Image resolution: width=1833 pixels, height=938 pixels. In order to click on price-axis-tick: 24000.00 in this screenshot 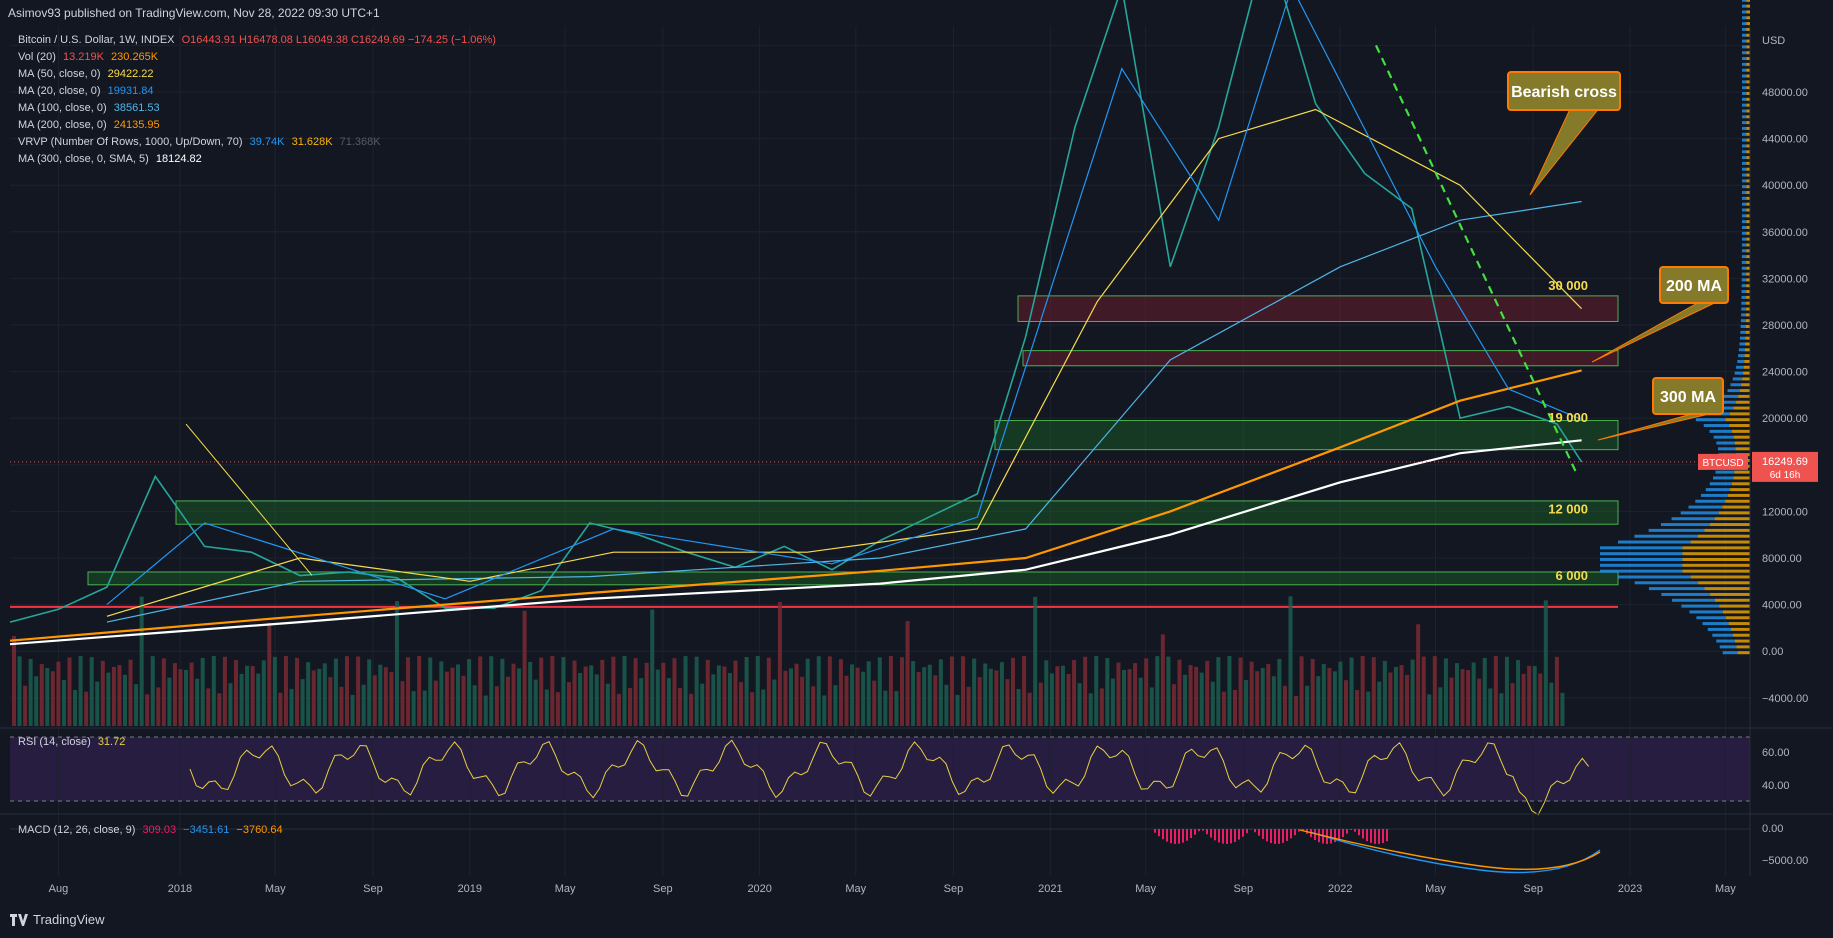, I will do `click(1785, 373)`.